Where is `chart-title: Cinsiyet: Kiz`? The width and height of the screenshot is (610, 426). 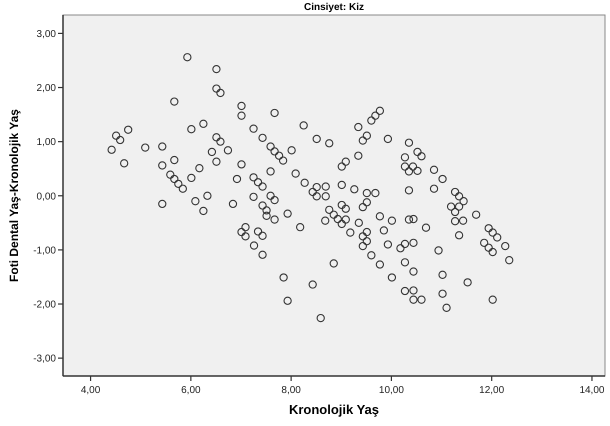 chart-title: Cinsiyet: Kiz is located at coordinates (334, 7).